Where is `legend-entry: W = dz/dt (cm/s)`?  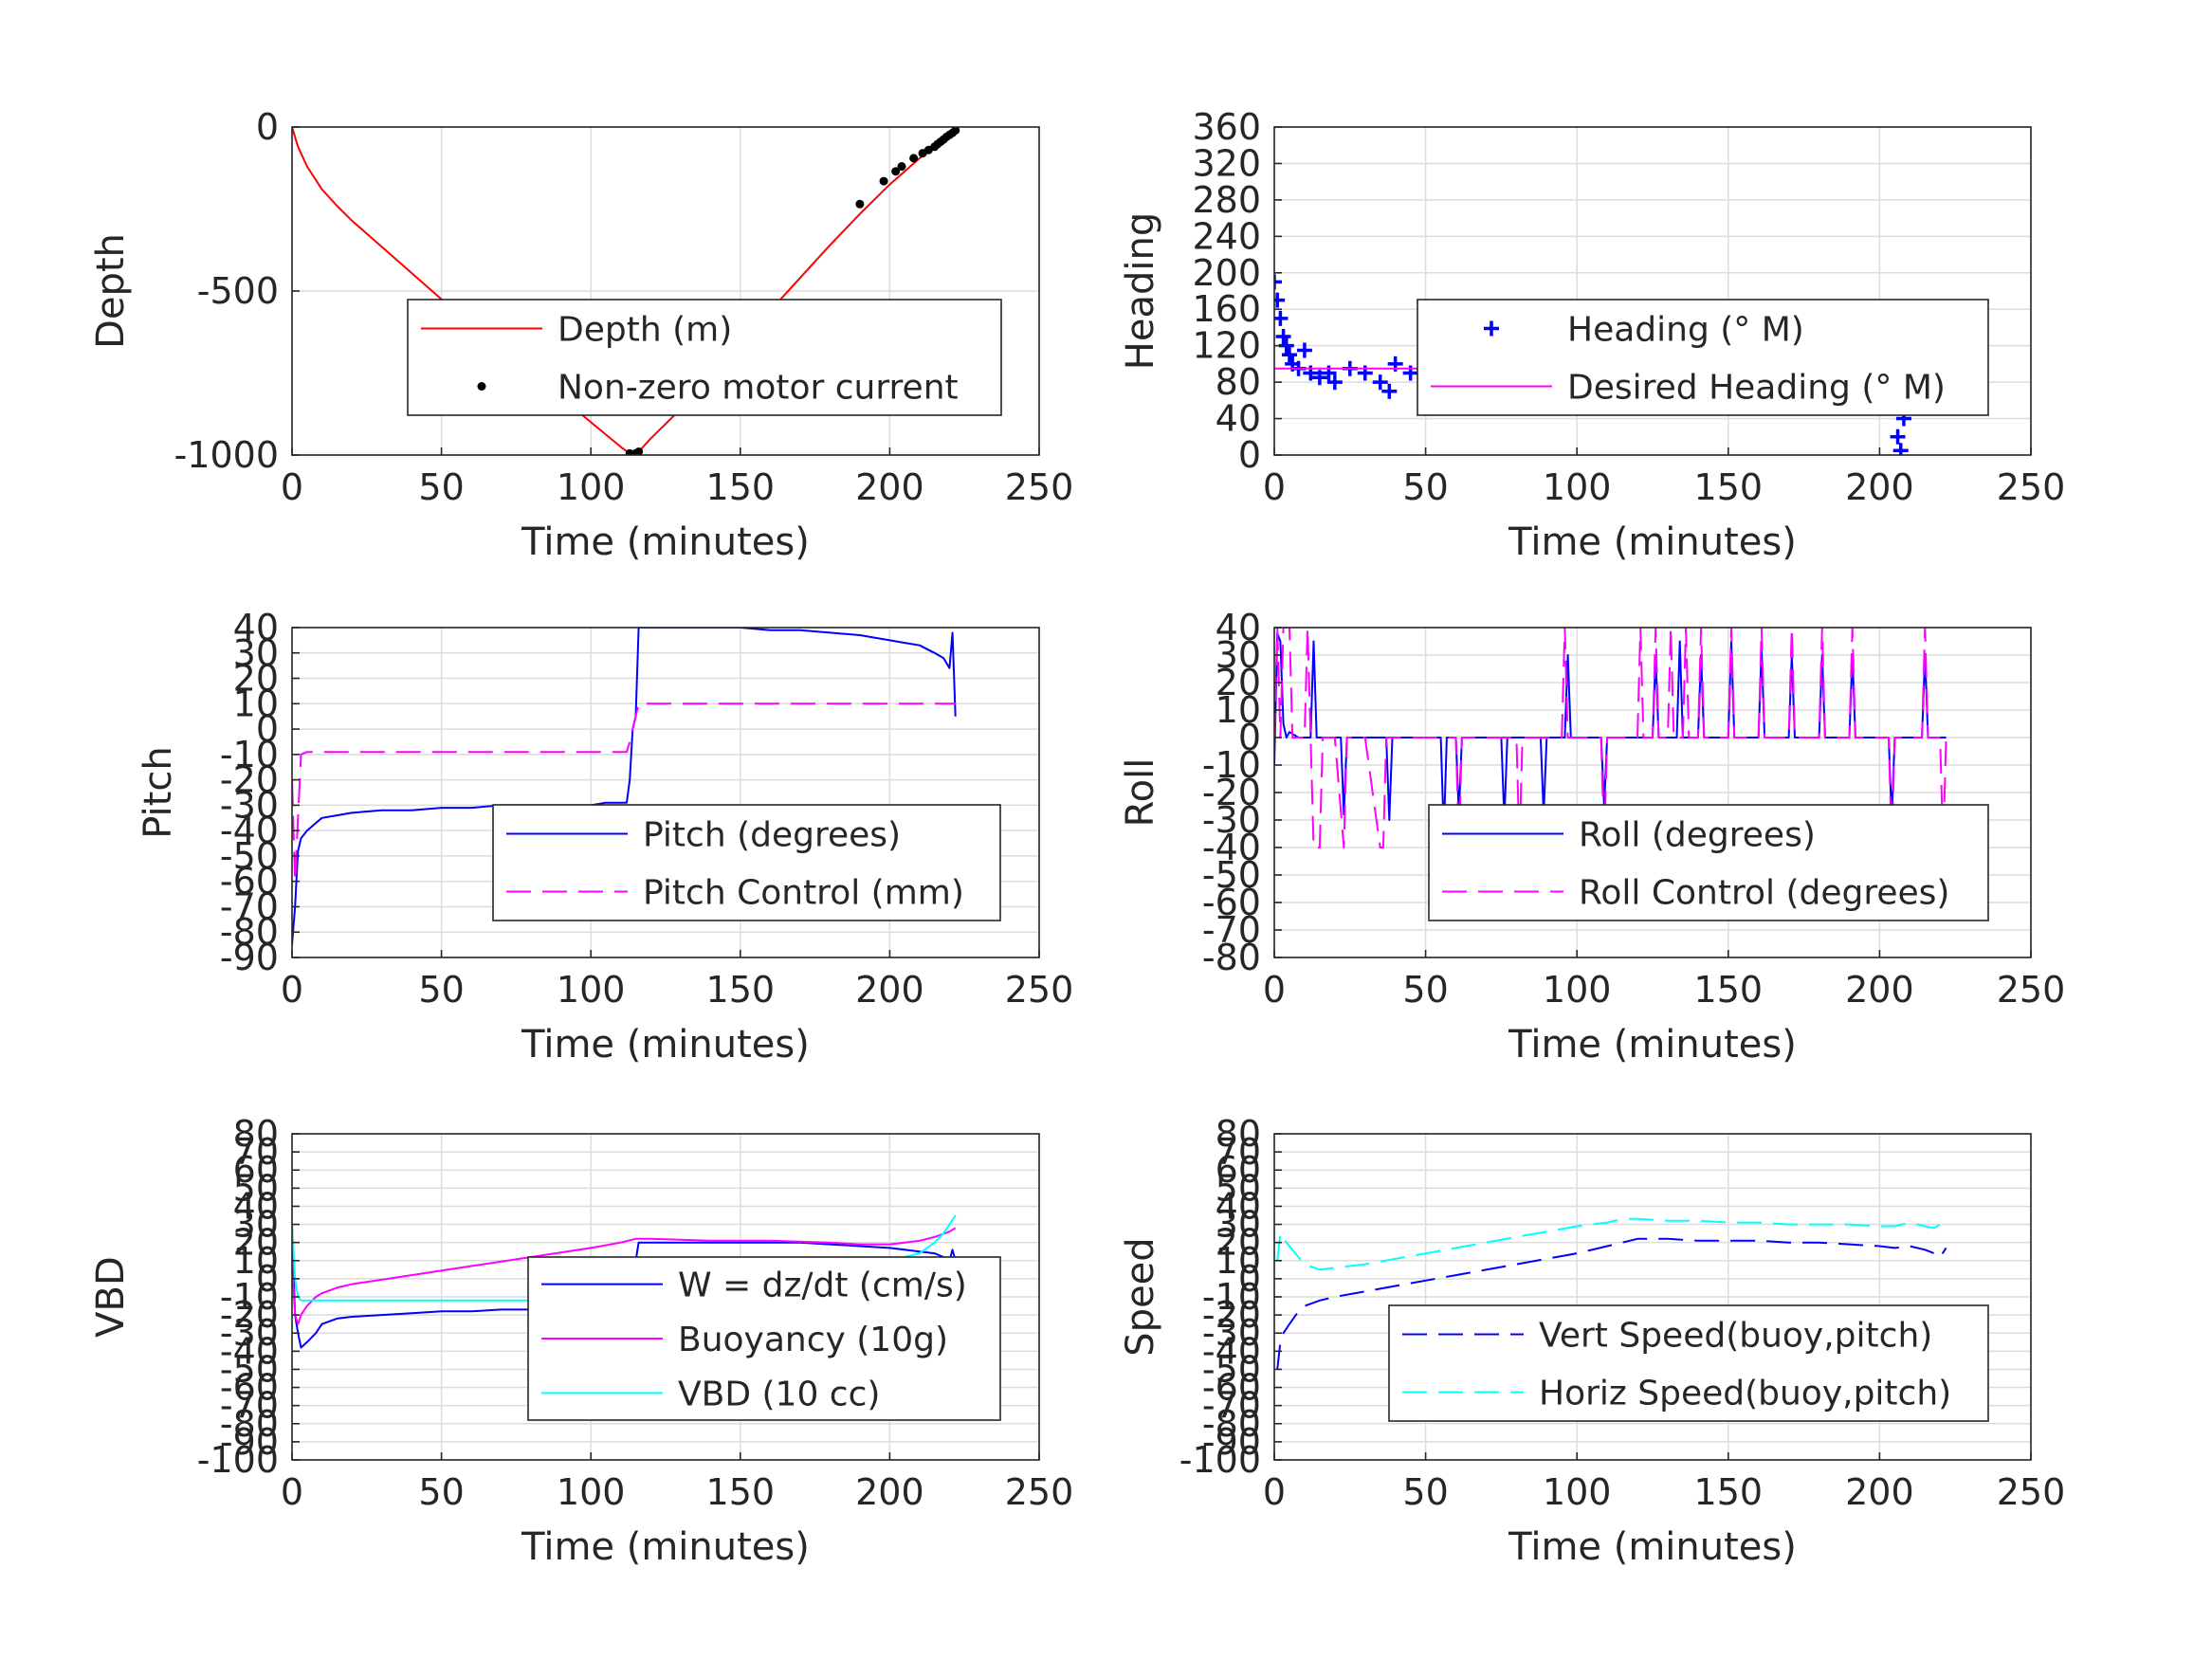 legend-entry: W = dz/dt (cm/s) is located at coordinates (822, 1286).